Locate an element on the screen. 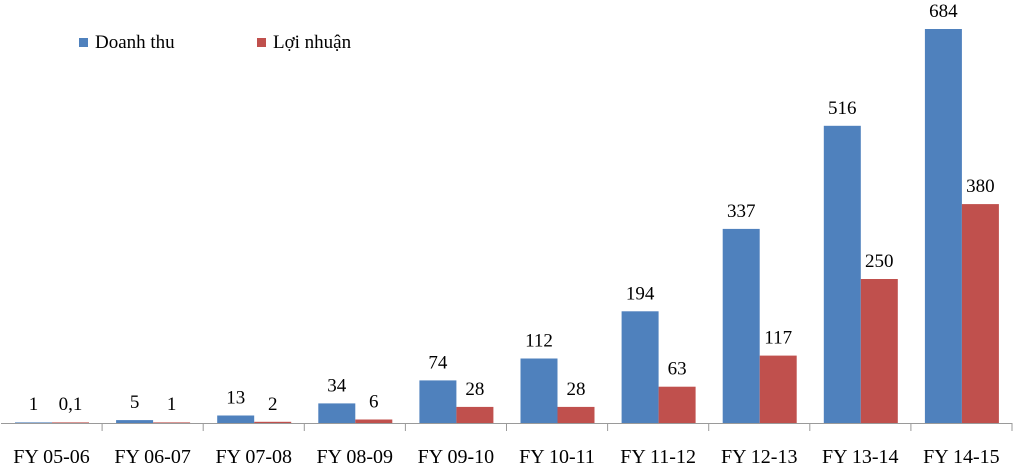 The image size is (1015, 475). x-tick-label-fy-08-09: FY 08-09 is located at coordinates (355, 457).